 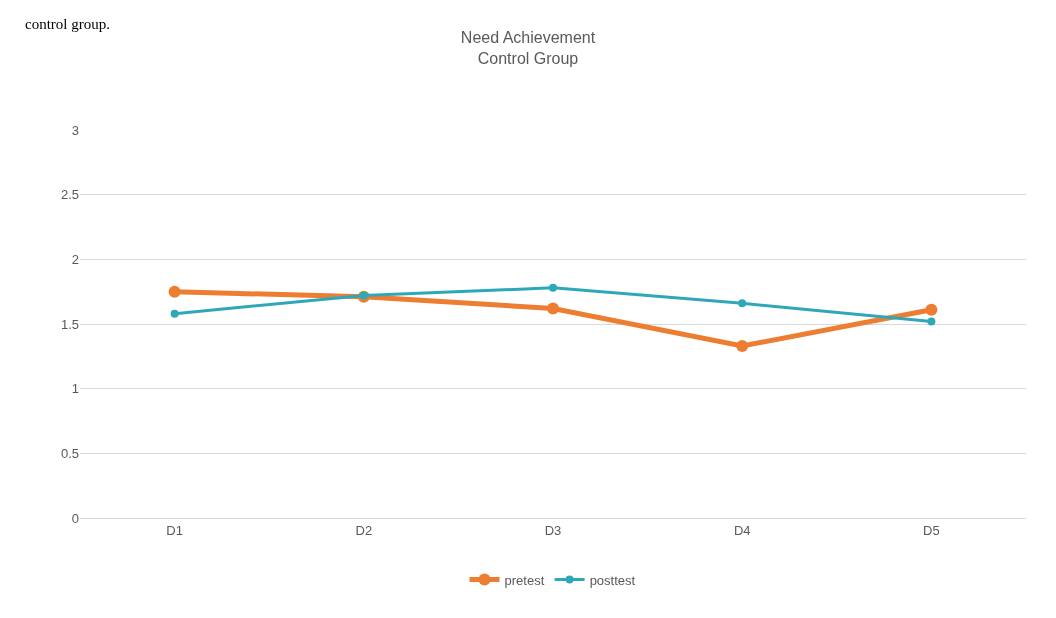 I want to click on y-tick-label: 3, so click(x=75, y=130).